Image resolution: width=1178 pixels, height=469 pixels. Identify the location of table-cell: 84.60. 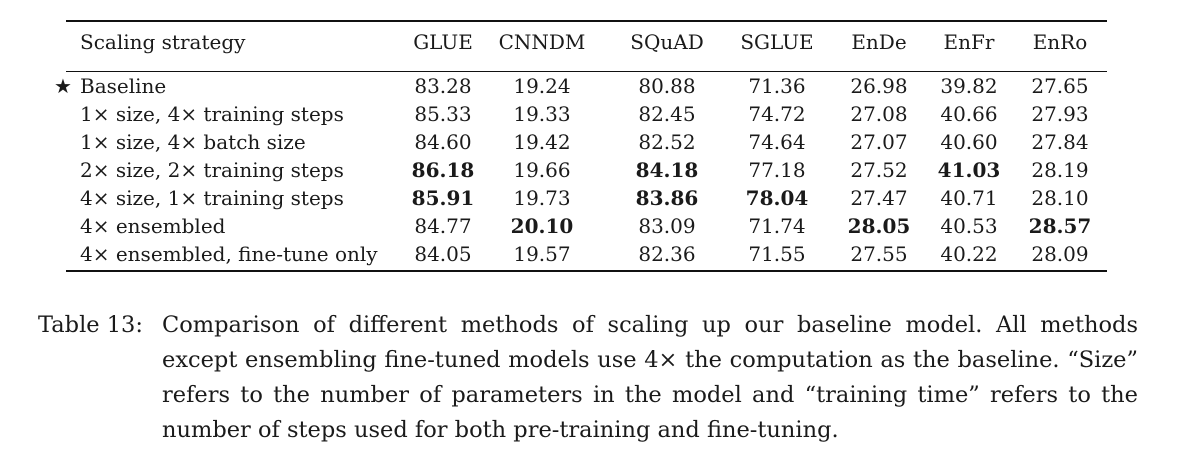
(443, 142).